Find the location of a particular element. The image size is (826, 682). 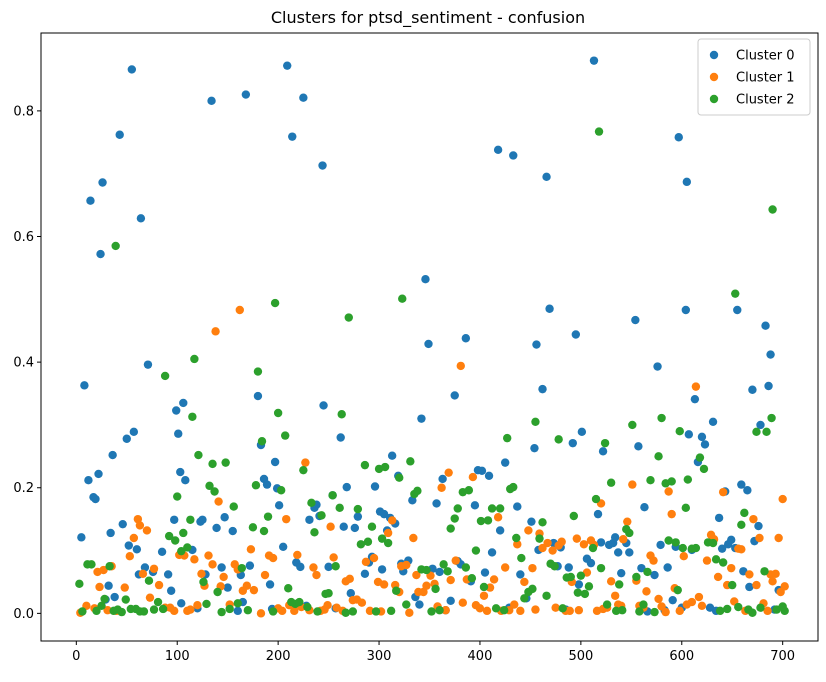

x-tick-label: 100 is located at coordinates (177, 656).